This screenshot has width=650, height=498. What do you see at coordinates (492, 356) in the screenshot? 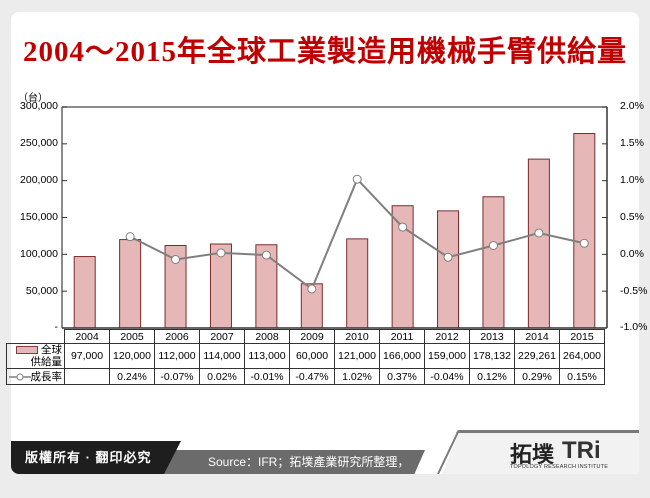
I see `supply-cell: 178,132` at bounding box center [492, 356].